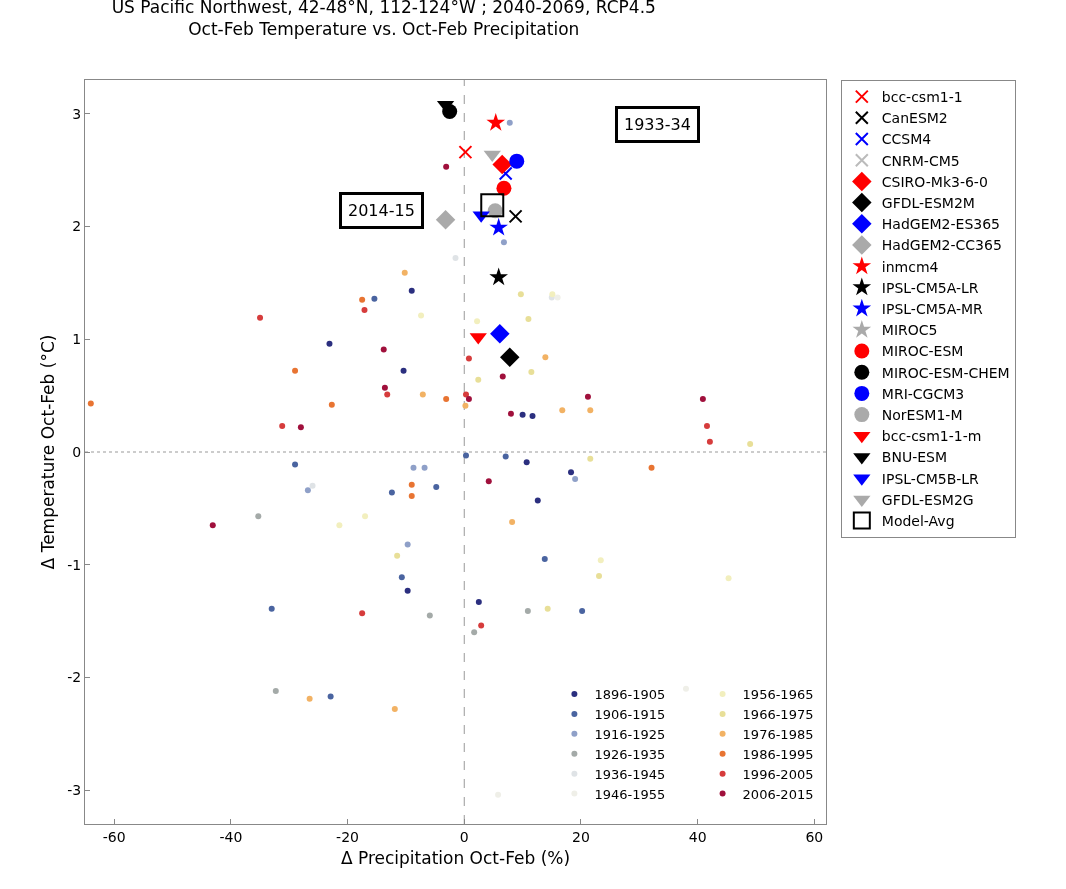 The height and width of the screenshot is (889, 1066). Describe the element at coordinates (381, 210) in the screenshot. I see `annotation: 2014-15` at that location.